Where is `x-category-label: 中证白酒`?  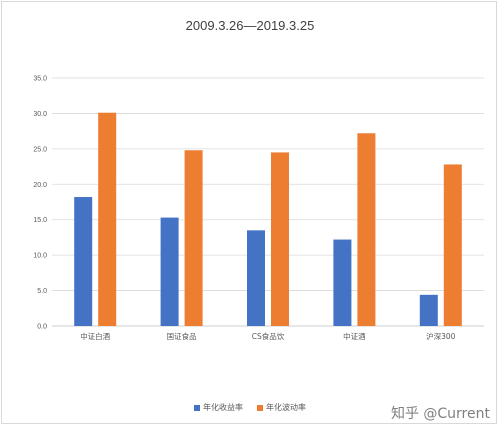
x-category-label: 中证白酒 is located at coordinates (95, 336).